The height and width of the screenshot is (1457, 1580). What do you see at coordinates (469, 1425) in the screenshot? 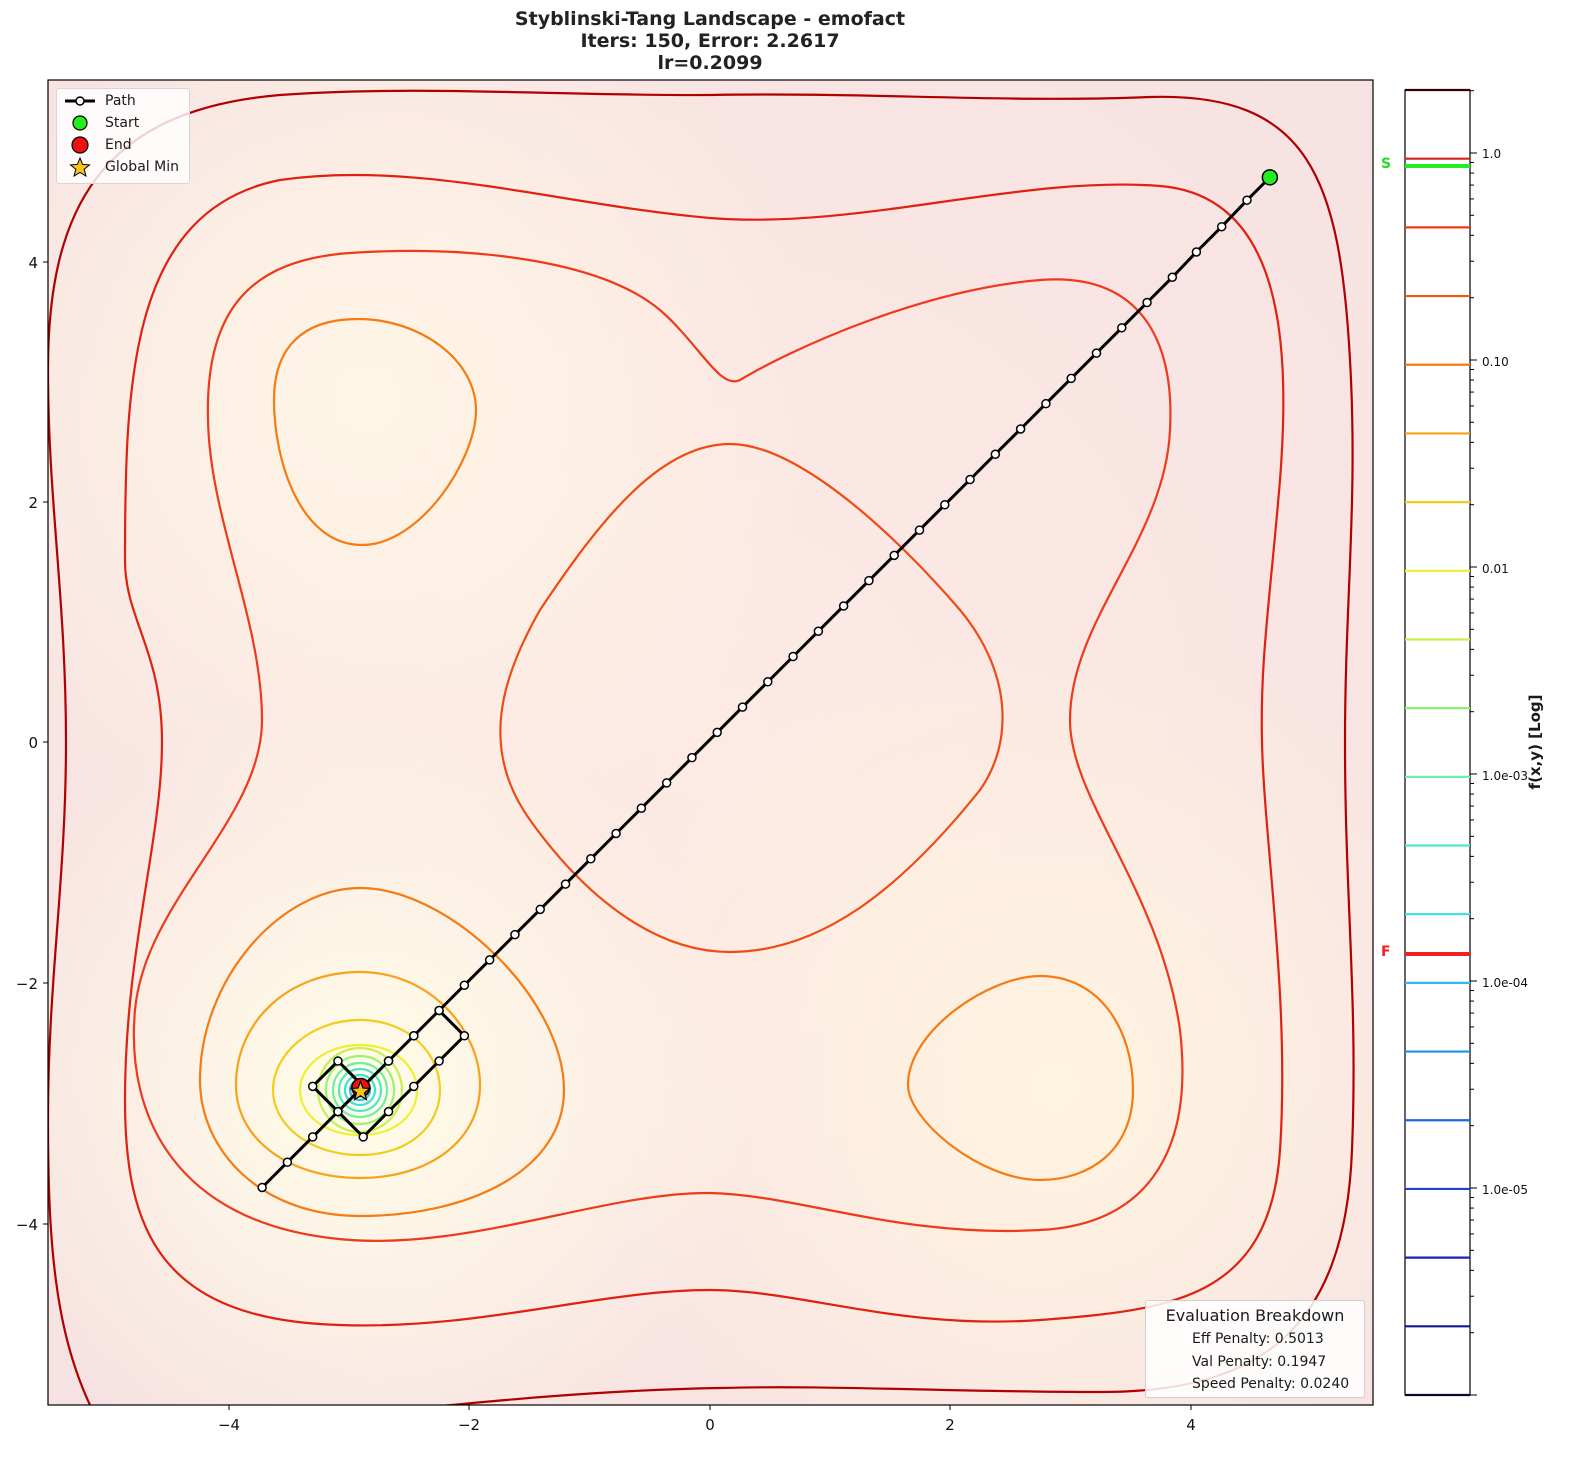
I see `x-tick-label: −2` at bounding box center [469, 1425].